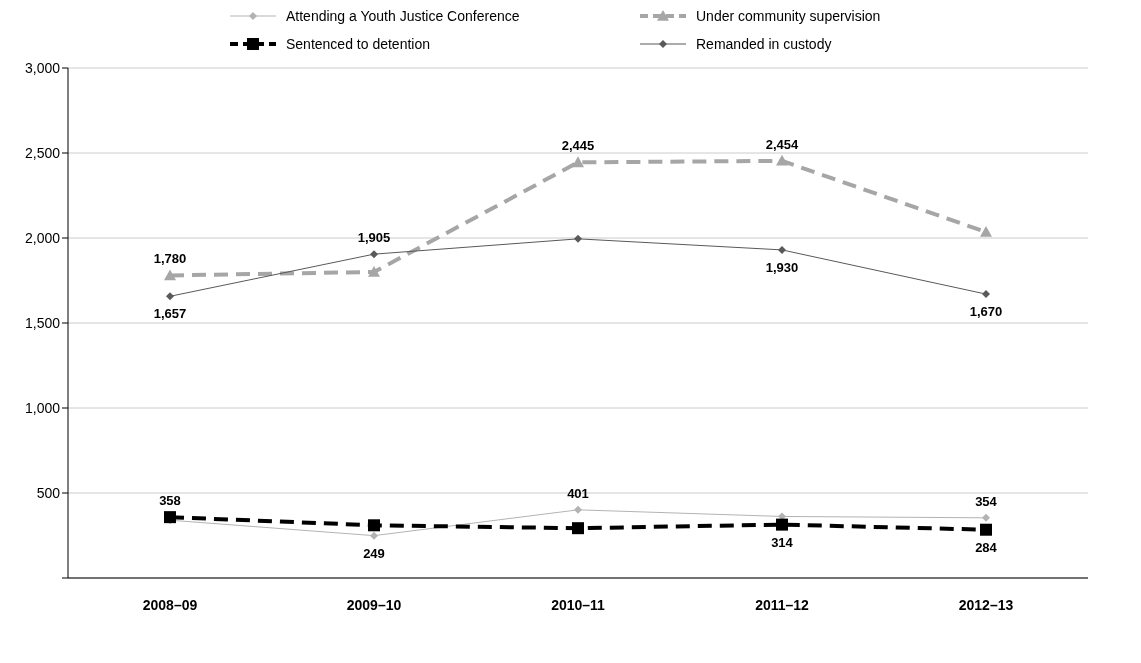 The height and width of the screenshot is (663, 1141). I want to click on data-label: 1,670, so click(986, 312).